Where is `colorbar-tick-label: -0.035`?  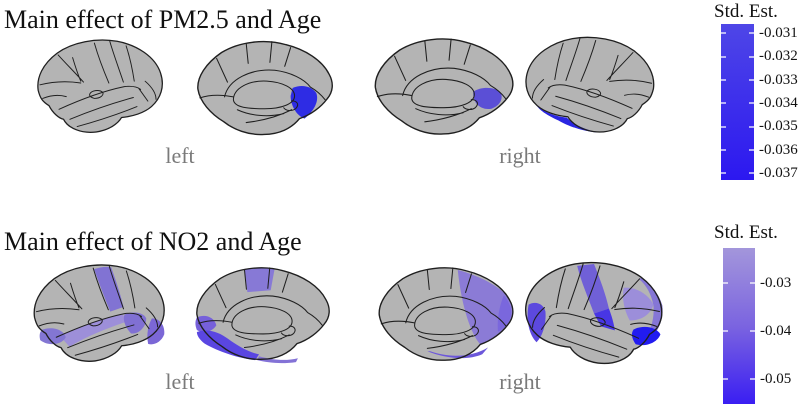
colorbar-tick-label: -0.035 is located at coordinates (778, 126).